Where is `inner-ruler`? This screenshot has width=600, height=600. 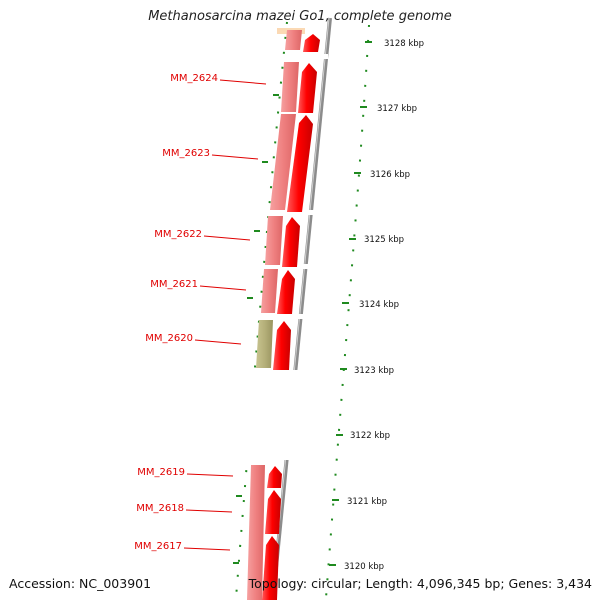 inner-ruler is located at coordinates (261, 310).